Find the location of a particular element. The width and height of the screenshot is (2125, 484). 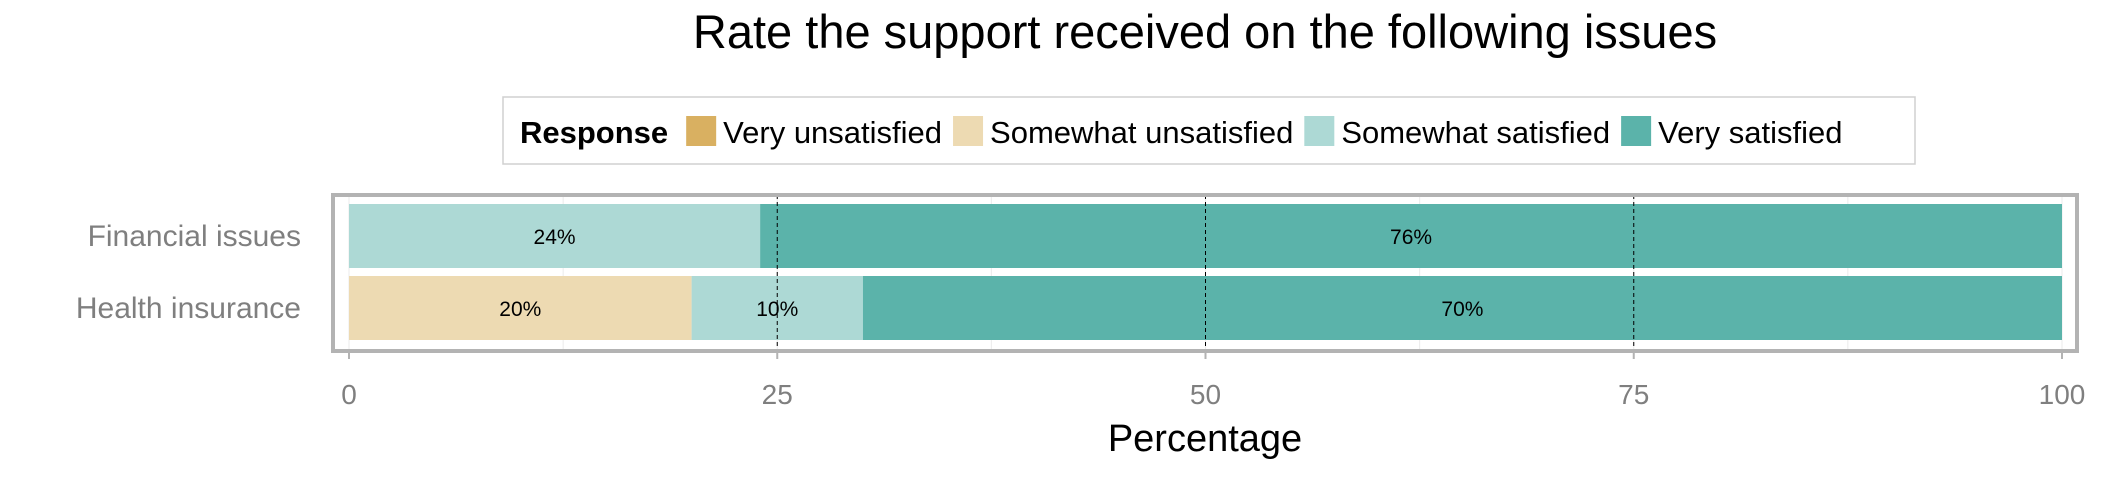

x-tick-label: 25 is located at coordinates (777, 394).